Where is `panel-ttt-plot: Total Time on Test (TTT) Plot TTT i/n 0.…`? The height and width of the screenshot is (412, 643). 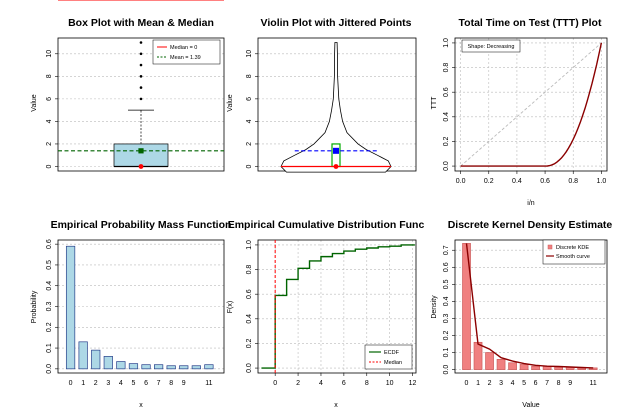
panel-ttt-plot: Total Time on Test (TTT) Plot TTT i/n 0.… is located at coordinates (519, 112).